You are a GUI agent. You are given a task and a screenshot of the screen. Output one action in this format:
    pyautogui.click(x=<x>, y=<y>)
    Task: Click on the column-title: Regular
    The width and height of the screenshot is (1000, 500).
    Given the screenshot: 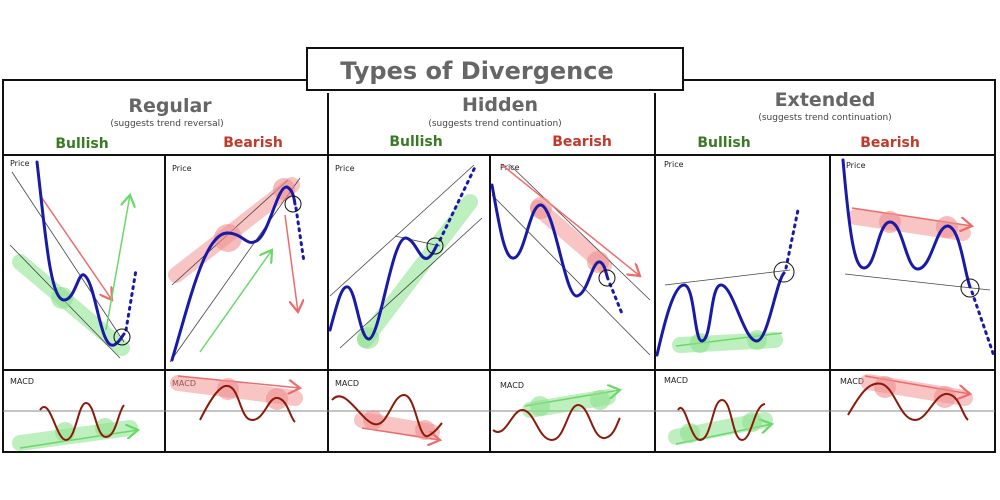 What is the action you would take?
    pyautogui.click(x=170, y=106)
    